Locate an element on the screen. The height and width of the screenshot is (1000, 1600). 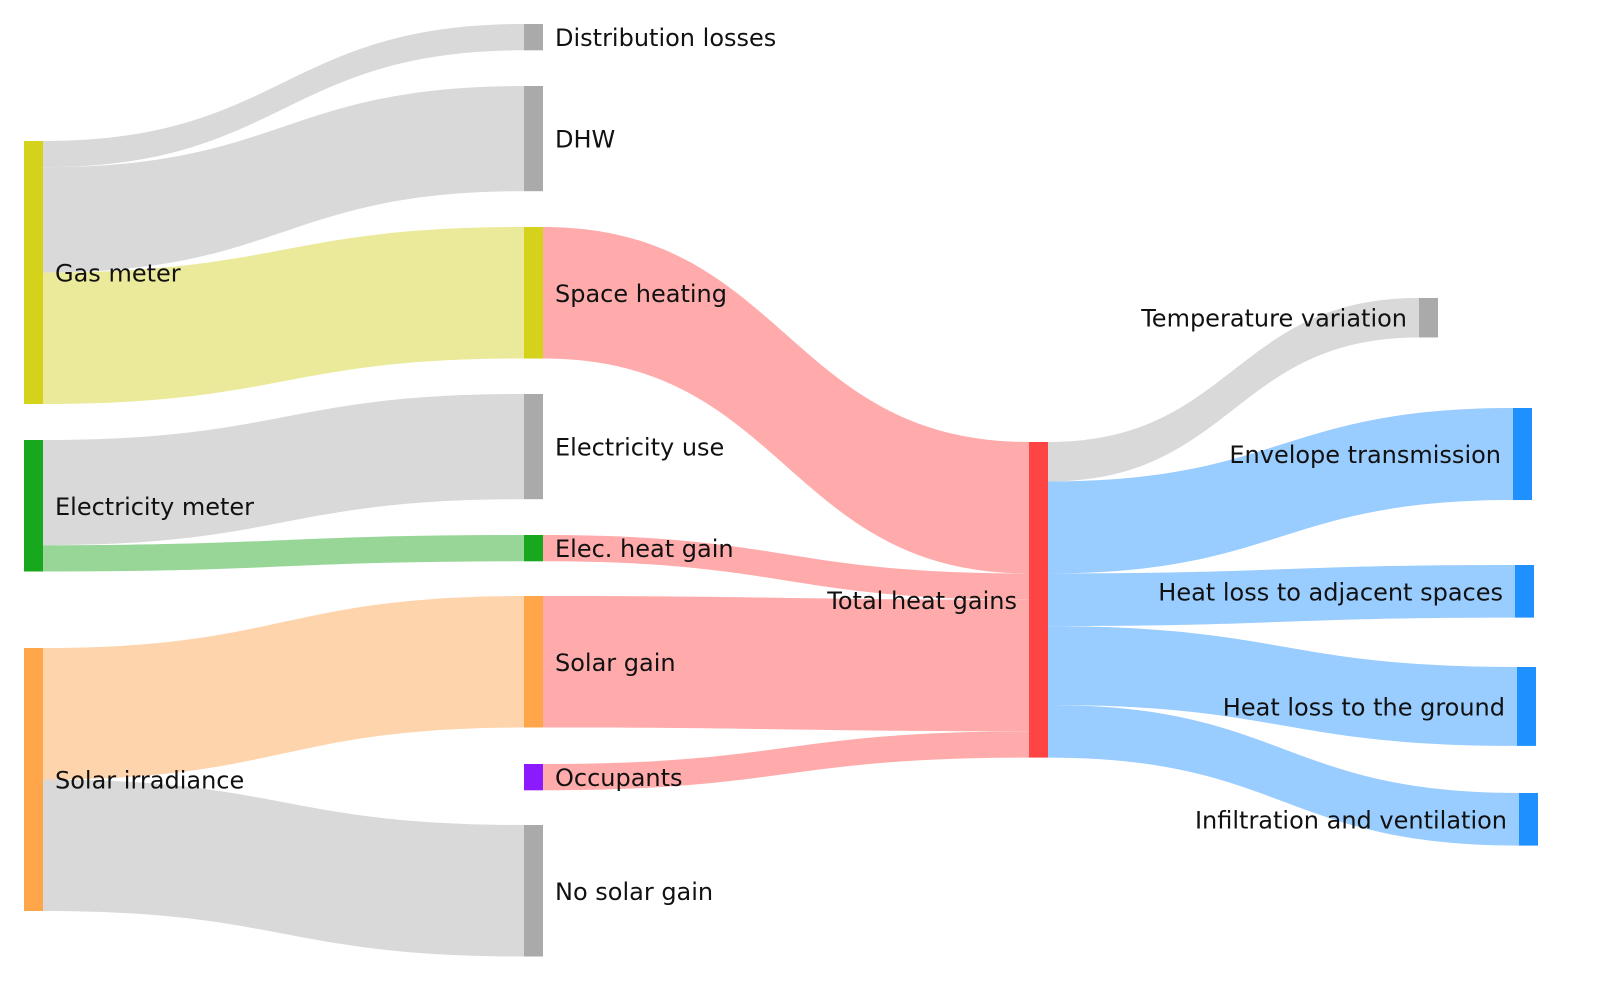
link-elecgain-to-total is located at coordinates (786, 567).